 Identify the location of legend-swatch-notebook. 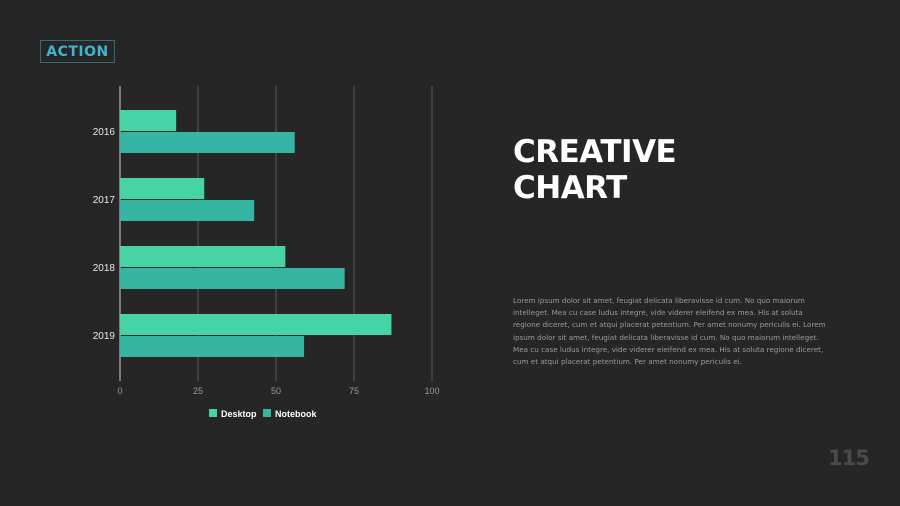
(267, 413).